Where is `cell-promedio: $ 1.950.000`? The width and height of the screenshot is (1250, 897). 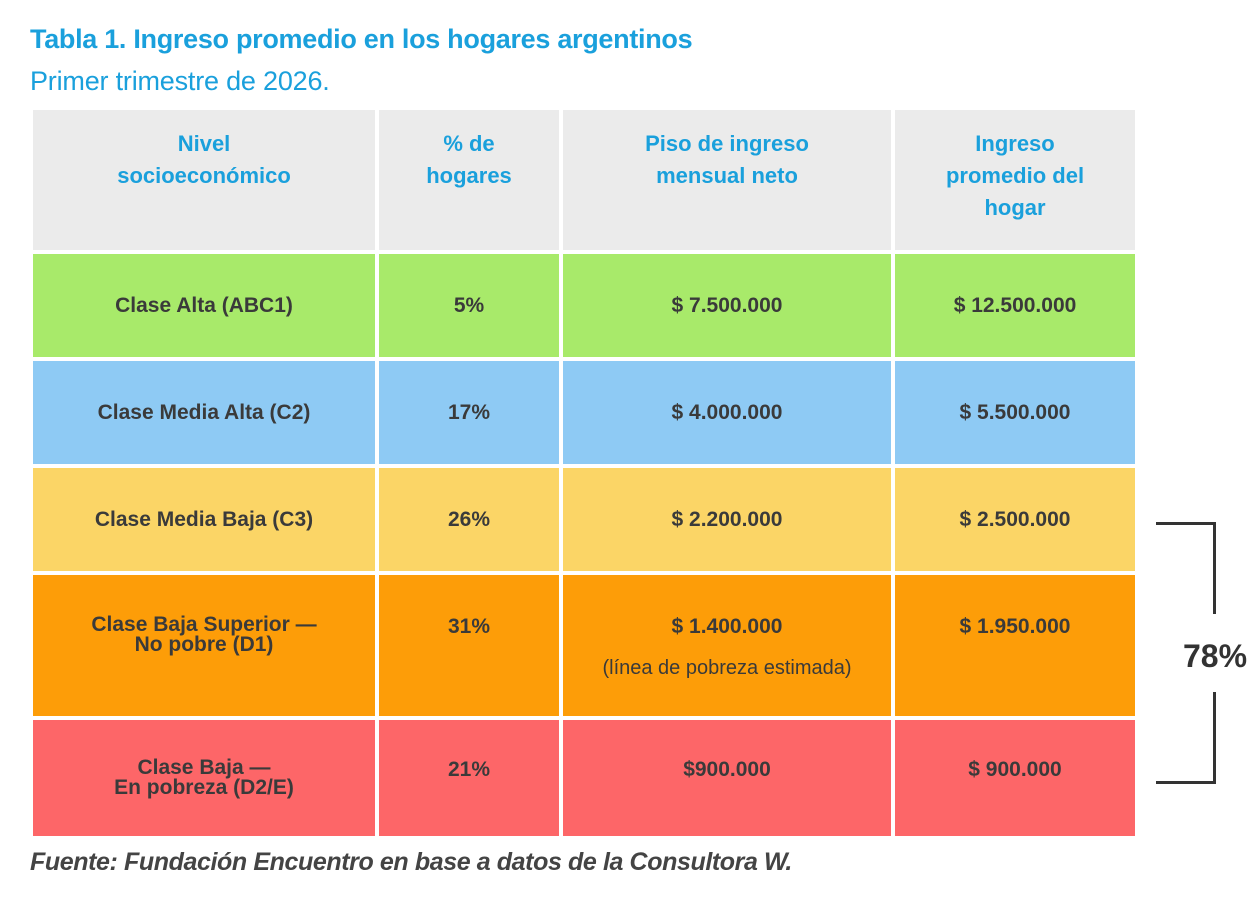
cell-promedio: $ 1.950.000 is located at coordinates (1015, 645).